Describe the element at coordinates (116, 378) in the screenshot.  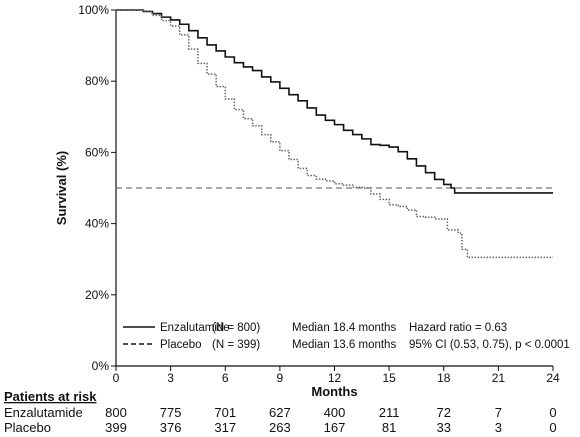
I see `x-tick-label: 0` at that location.